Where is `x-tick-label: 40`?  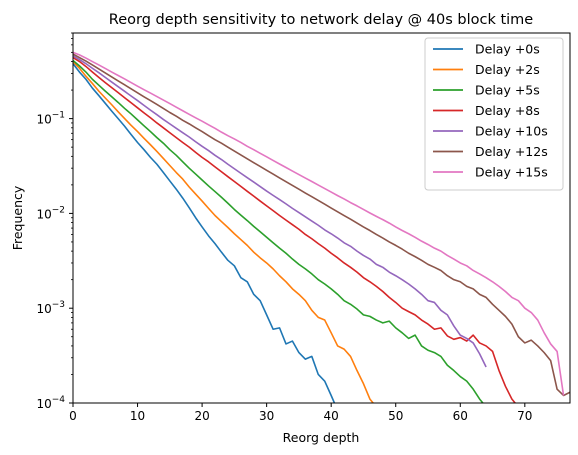
x-tick-label: 40 is located at coordinates (331, 416).